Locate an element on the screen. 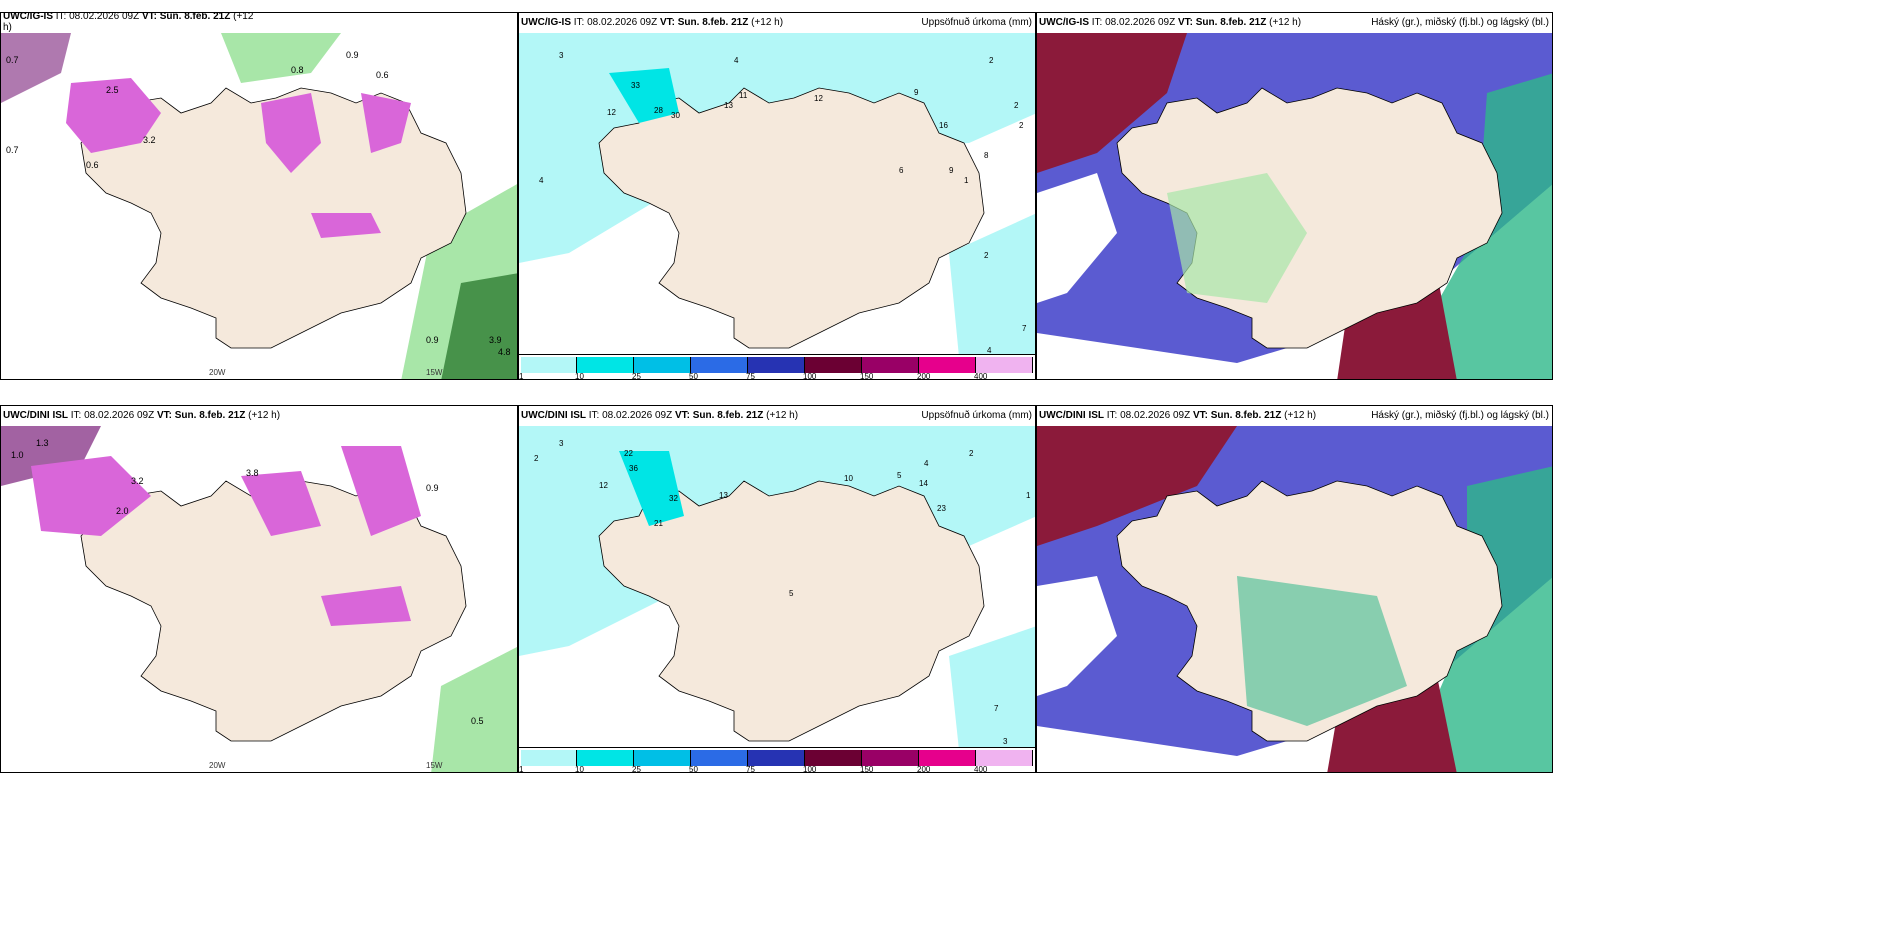  value-label: 2.5 is located at coordinates (112, 90).